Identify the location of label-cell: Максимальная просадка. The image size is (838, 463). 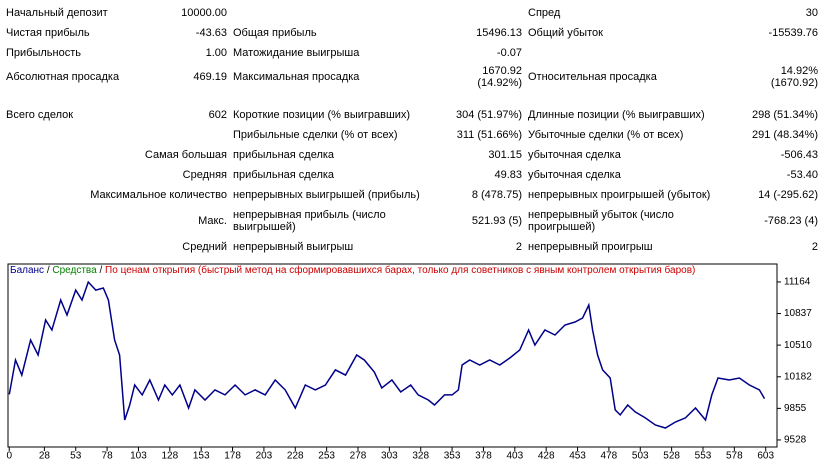
(296, 77).